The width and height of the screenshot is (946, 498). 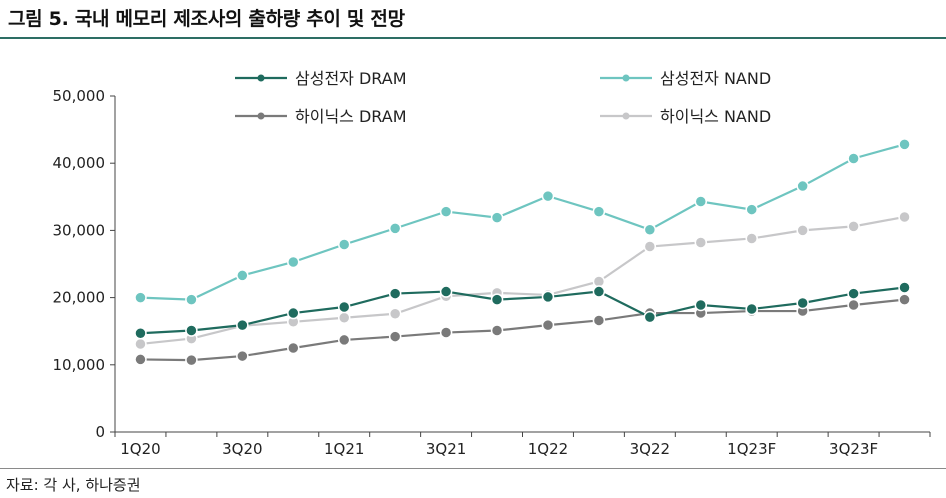 I want to click on x-tick-label: 3Q21, so click(x=446, y=449).